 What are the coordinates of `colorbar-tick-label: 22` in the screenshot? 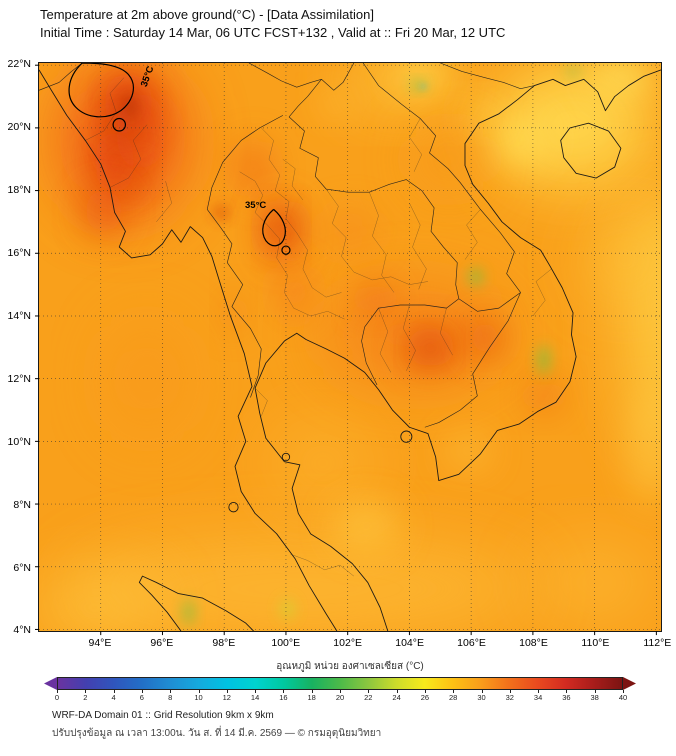 It's located at (368, 697).